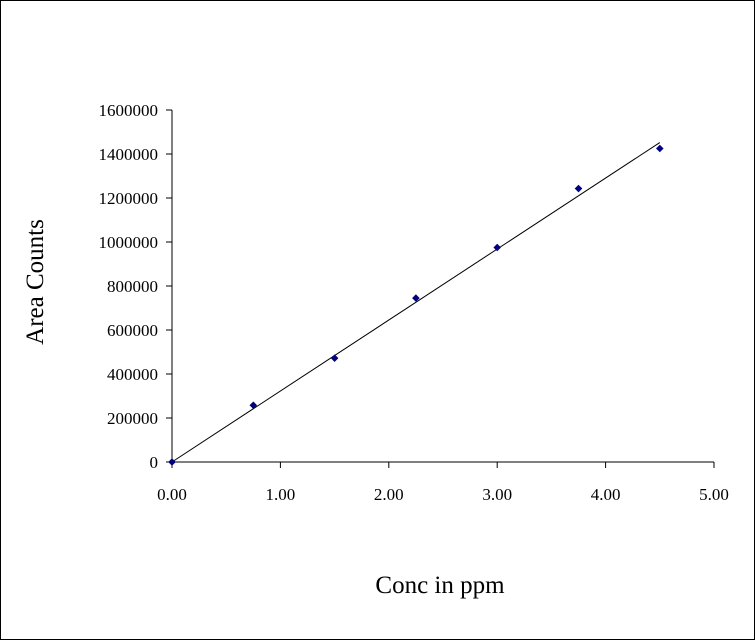 This screenshot has width=755, height=640. I want to click on y-tick-label: 0, so click(154, 462).